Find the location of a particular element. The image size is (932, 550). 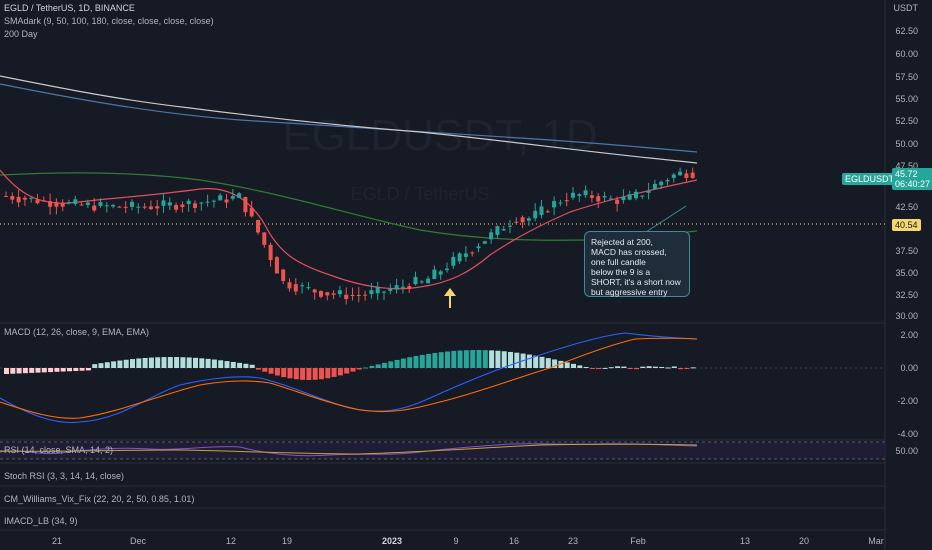

stoch-rsi-label: Stoch RSI (3, 3, 14, 14, close) is located at coordinates (64, 476).